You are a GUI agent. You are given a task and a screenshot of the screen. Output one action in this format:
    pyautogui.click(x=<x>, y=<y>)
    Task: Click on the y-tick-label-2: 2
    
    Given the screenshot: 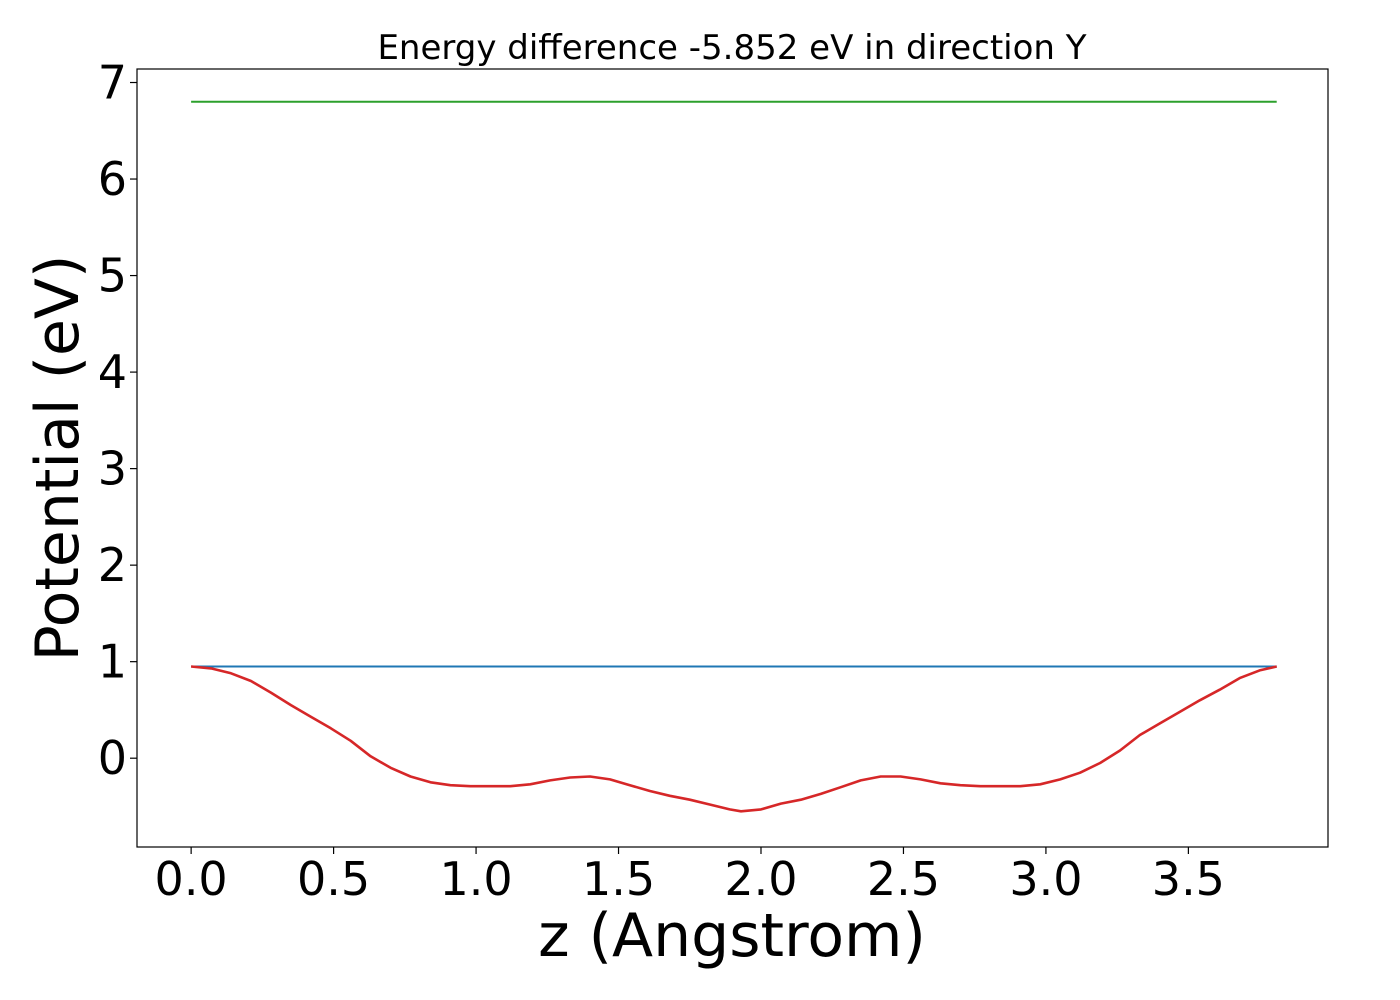 What is the action you would take?
    pyautogui.click(x=112, y=565)
    